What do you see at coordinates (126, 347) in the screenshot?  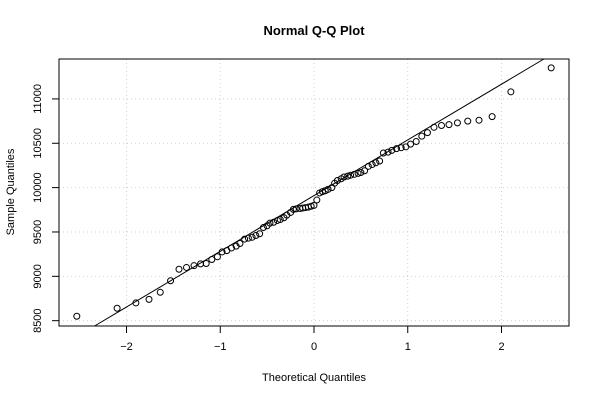 I see `x-tick-label: −2` at bounding box center [126, 347].